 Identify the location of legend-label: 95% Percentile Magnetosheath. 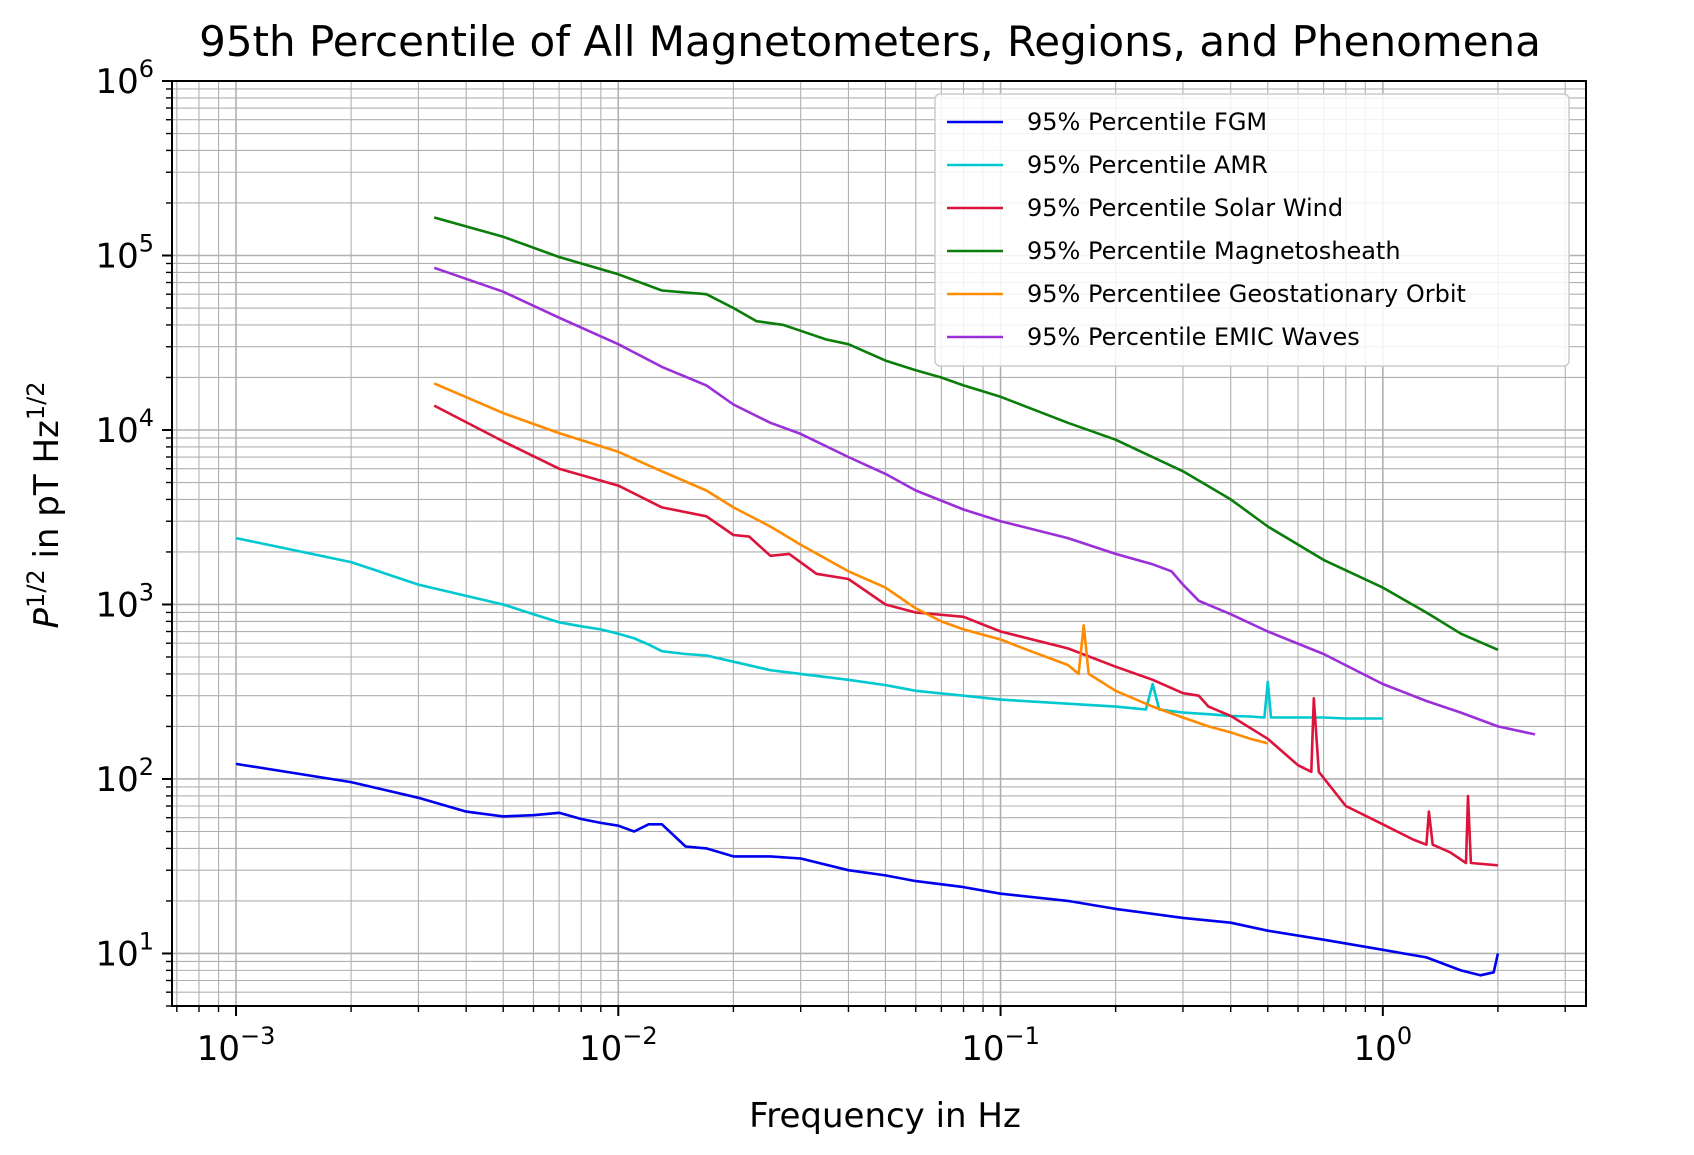
(1214, 251).